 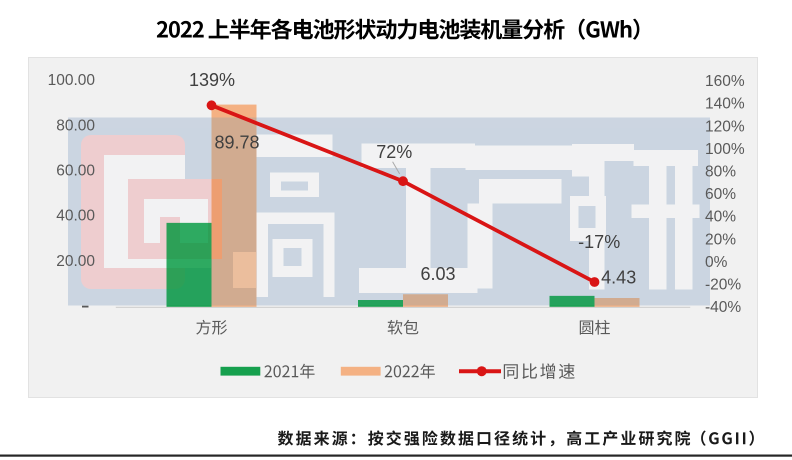 I want to click on svg-text: 72%, so click(x=394, y=152).